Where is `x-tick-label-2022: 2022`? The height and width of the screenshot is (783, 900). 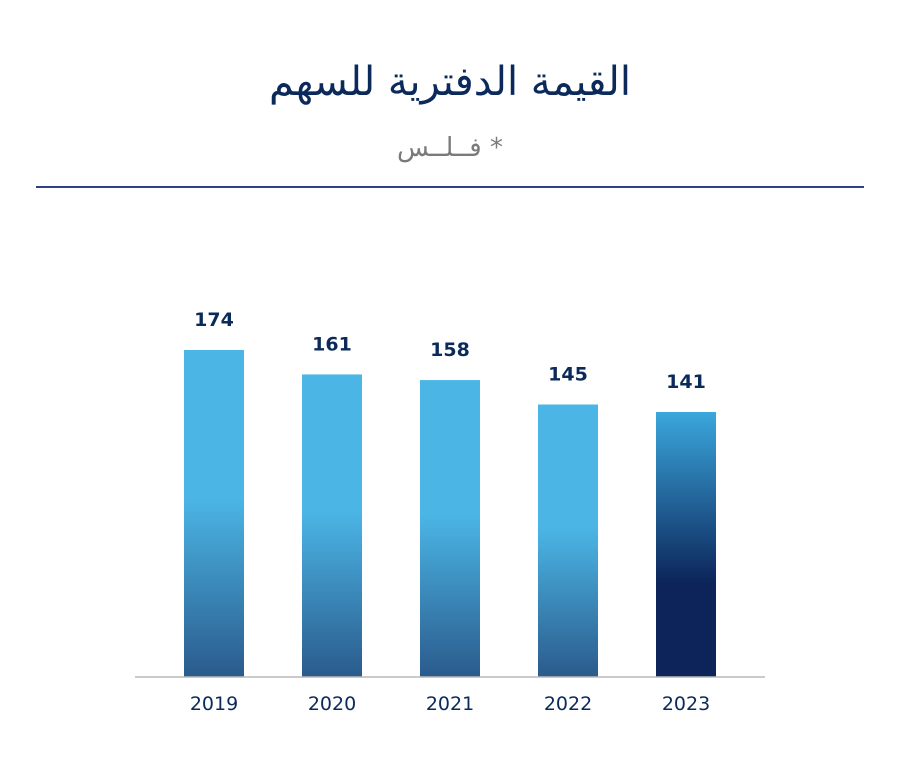 x-tick-label-2022: 2022 is located at coordinates (568, 704).